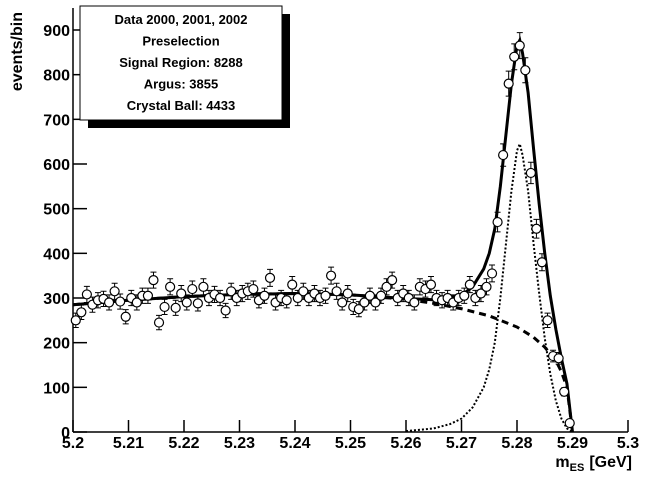 This screenshot has height=478, width=645. I want to click on x-tick-label: 5.2, so click(73, 443).